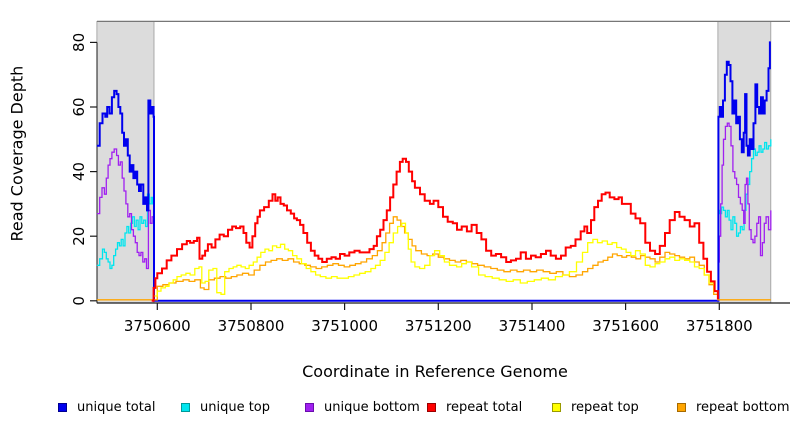  What do you see at coordinates (79, 236) in the screenshot?
I see `y-tick-label: 20` at bounding box center [79, 236].